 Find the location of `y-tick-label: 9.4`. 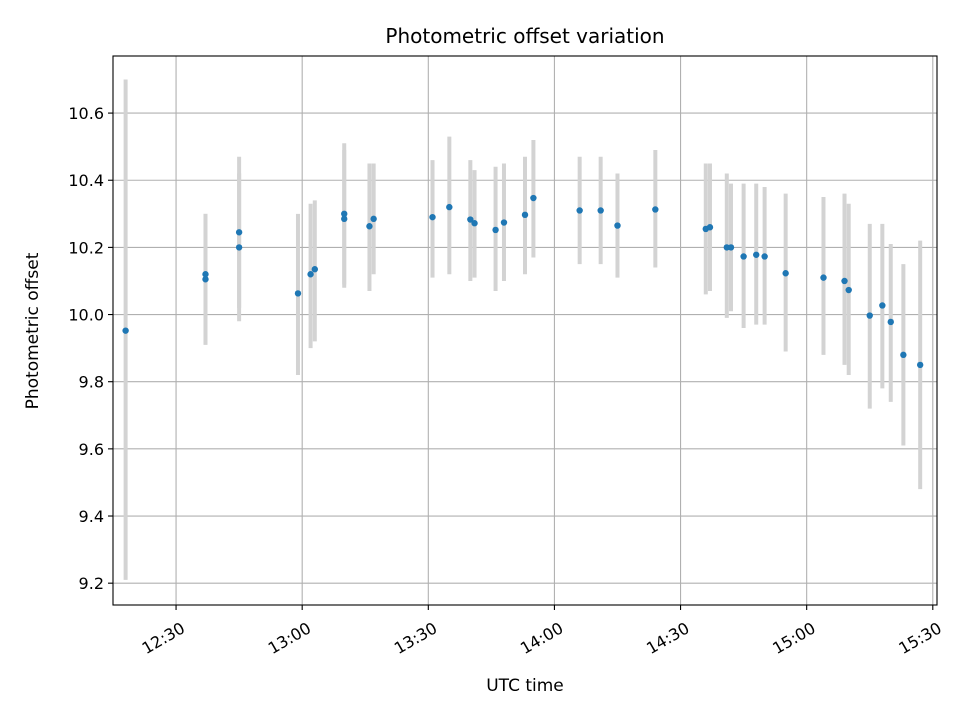

y-tick-label: 9.4 is located at coordinates (91, 516).